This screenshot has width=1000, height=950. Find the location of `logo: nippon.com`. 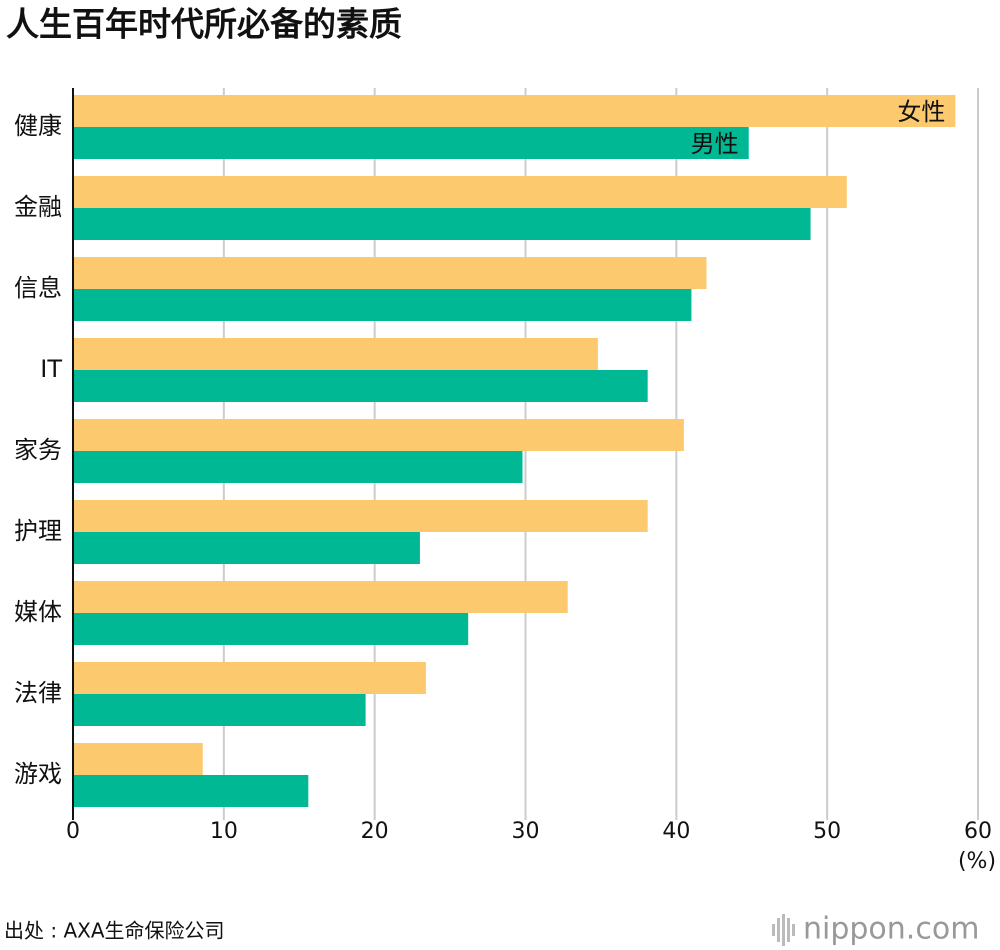

logo: nippon.com is located at coordinates (891, 929).